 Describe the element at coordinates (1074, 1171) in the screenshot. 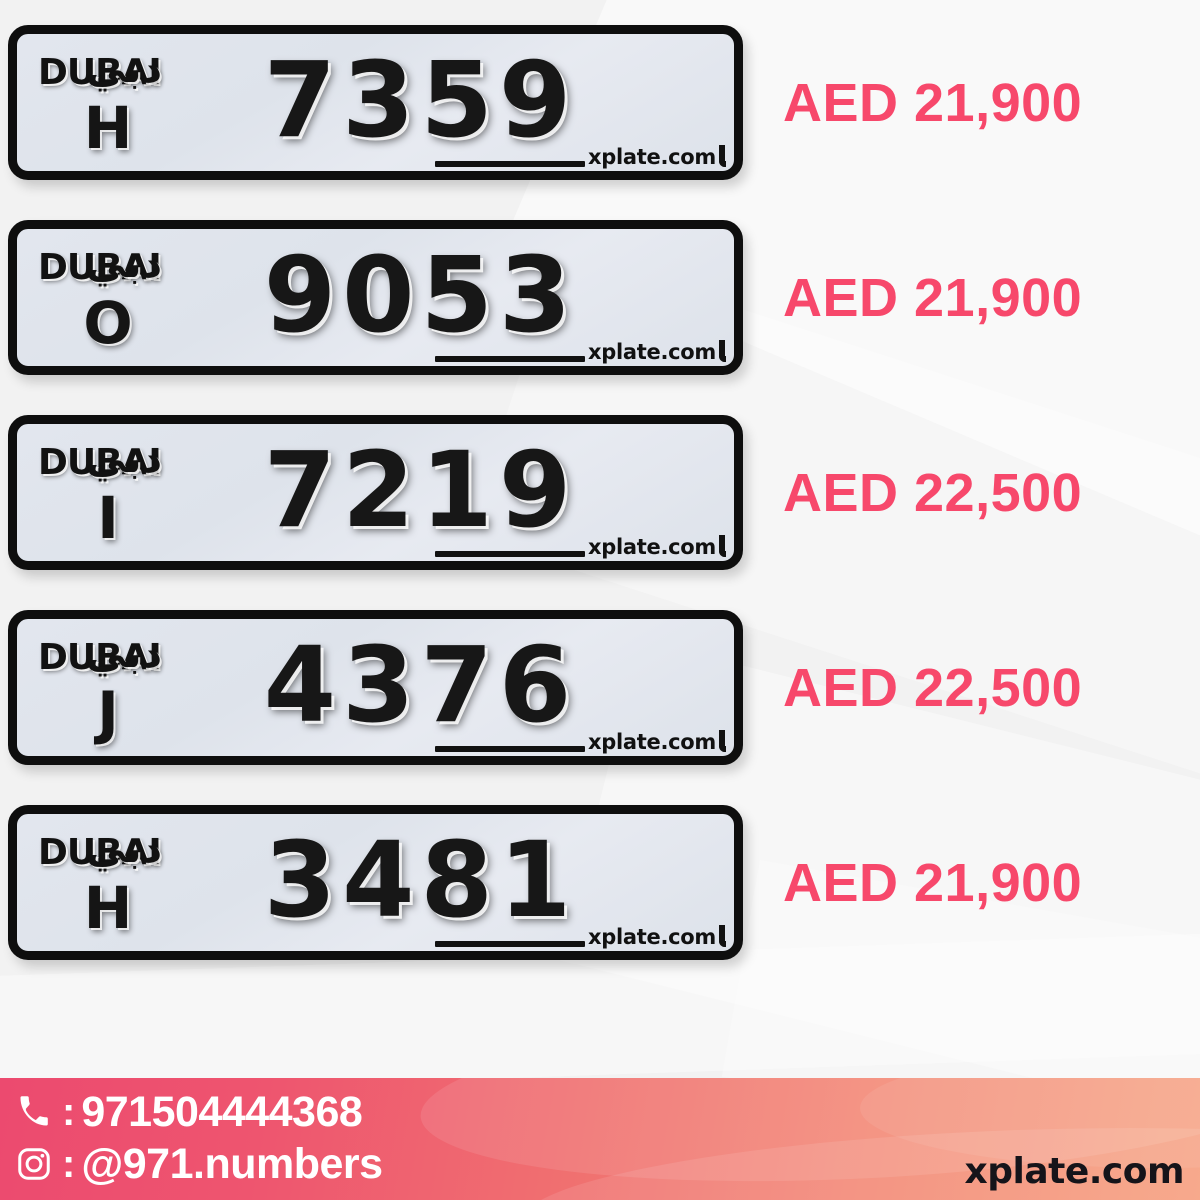

I see `footer-brand-logo: xplate.com` at that location.